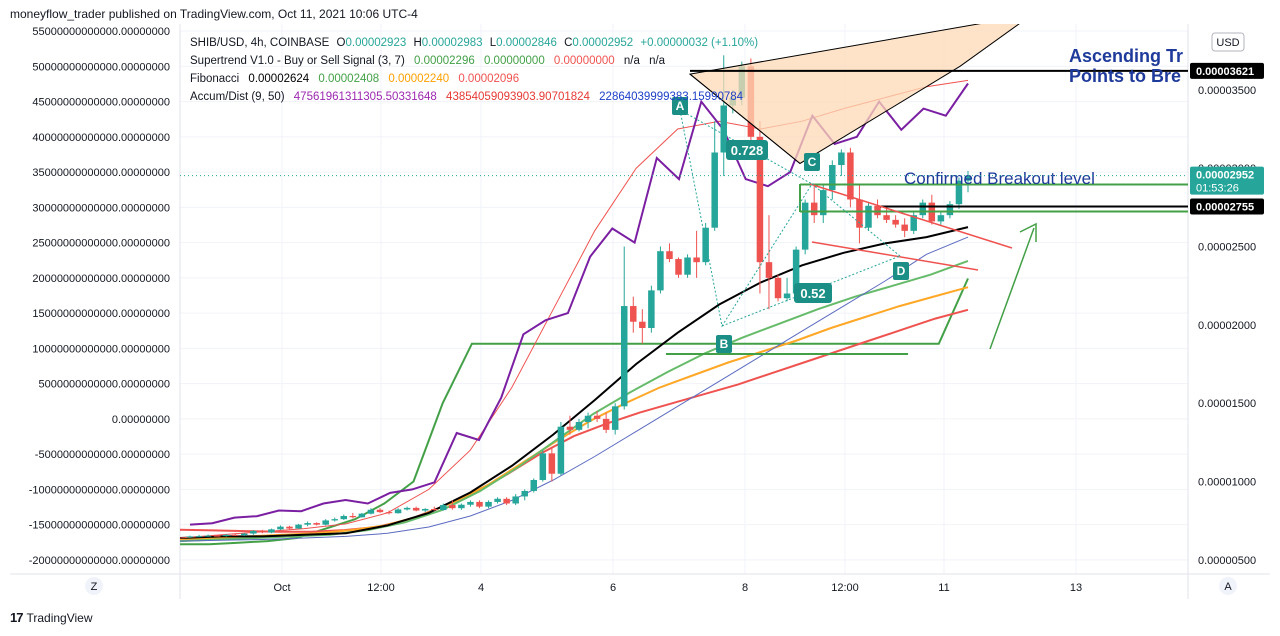  Describe the element at coordinates (1227, 91) in the screenshot. I see `right-axis-label: 0.00003500` at that location.